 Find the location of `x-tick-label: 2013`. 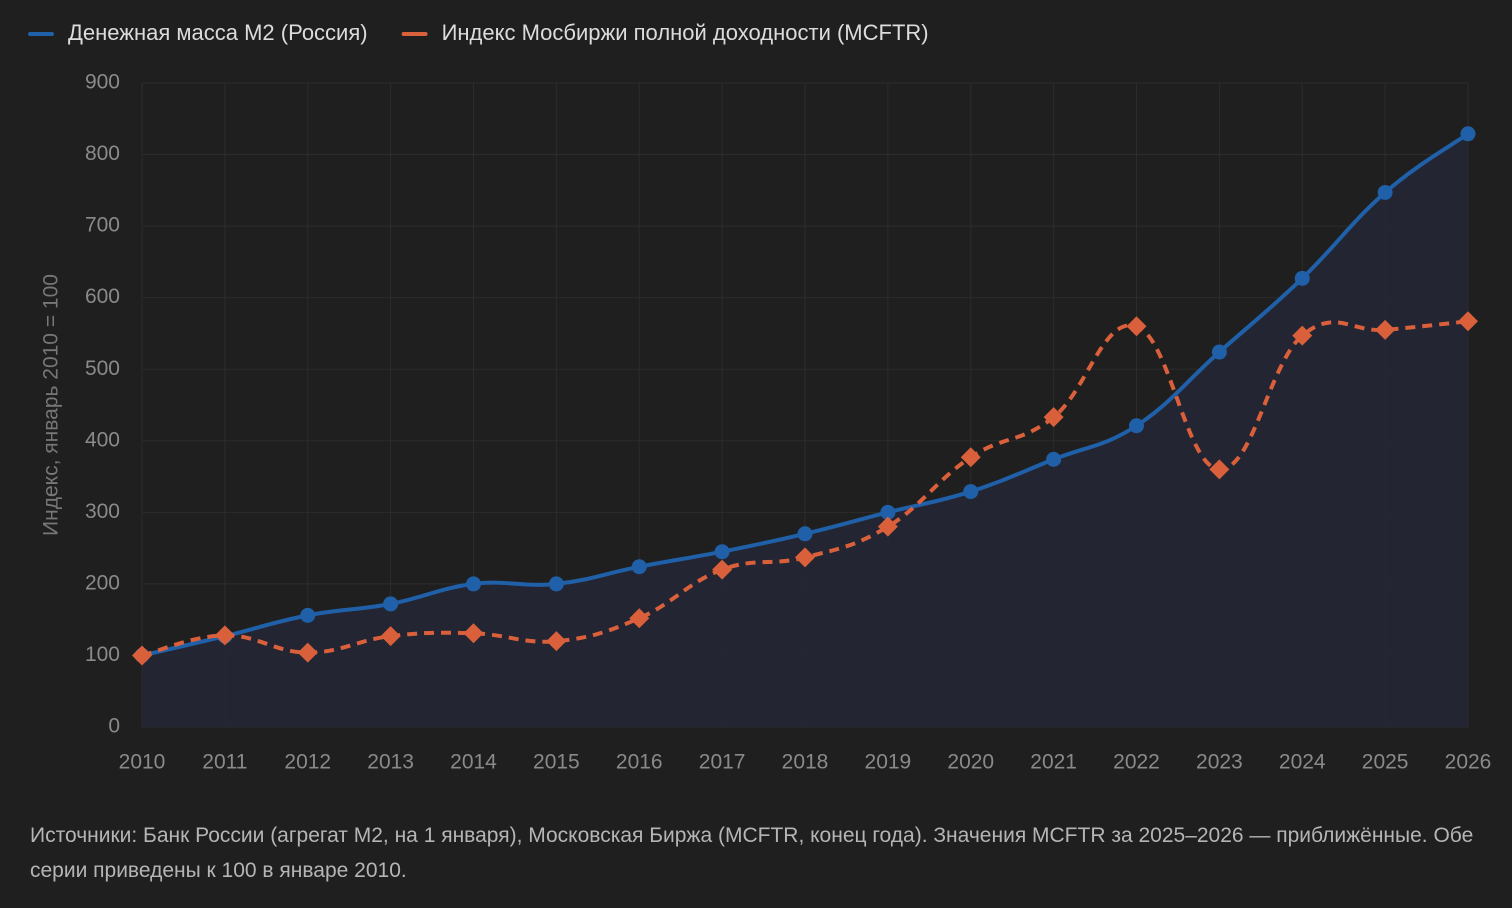

x-tick-label: 2013 is located at coordinates (390, 762).